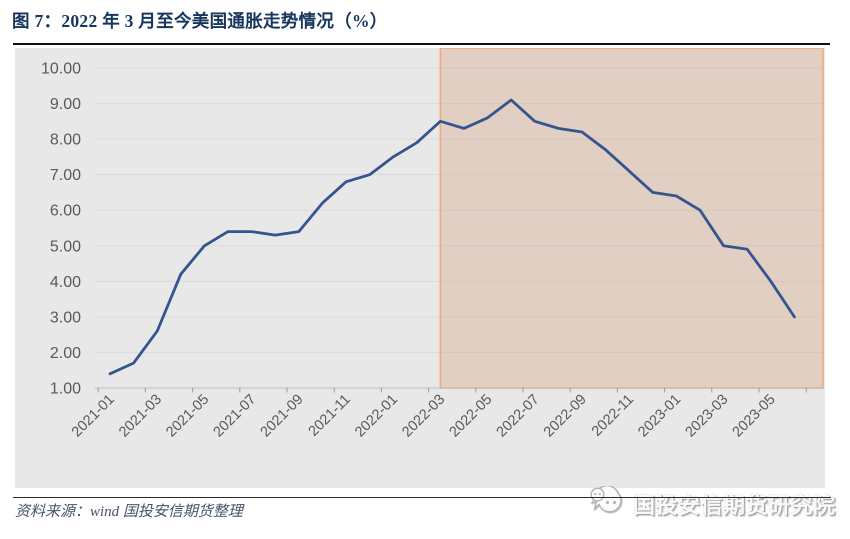  What do you see at coordinates (200, 21) in the screenshot?
I see `figure-title: 图 7：2022 年 3 月至今美国通胀走势情况（%）` at bounding box center [200, 21].